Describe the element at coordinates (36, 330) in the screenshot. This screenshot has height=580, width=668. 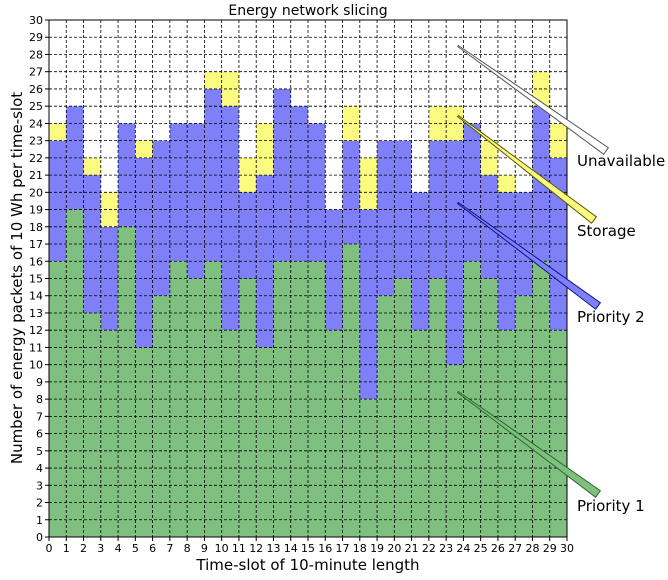
I see `y-tick-label: 12` at that location.